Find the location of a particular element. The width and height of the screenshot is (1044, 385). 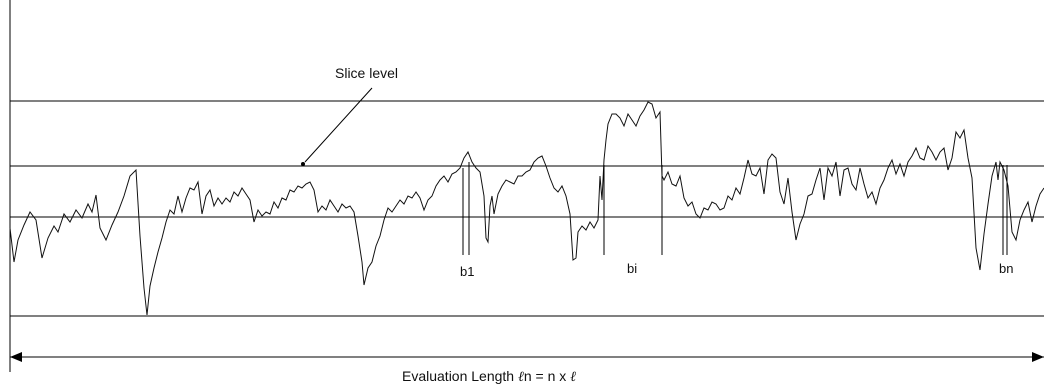

evaluation-length-caption: Evaluation Length ℓn = n x ℓ is located at coordinates (489, 376).